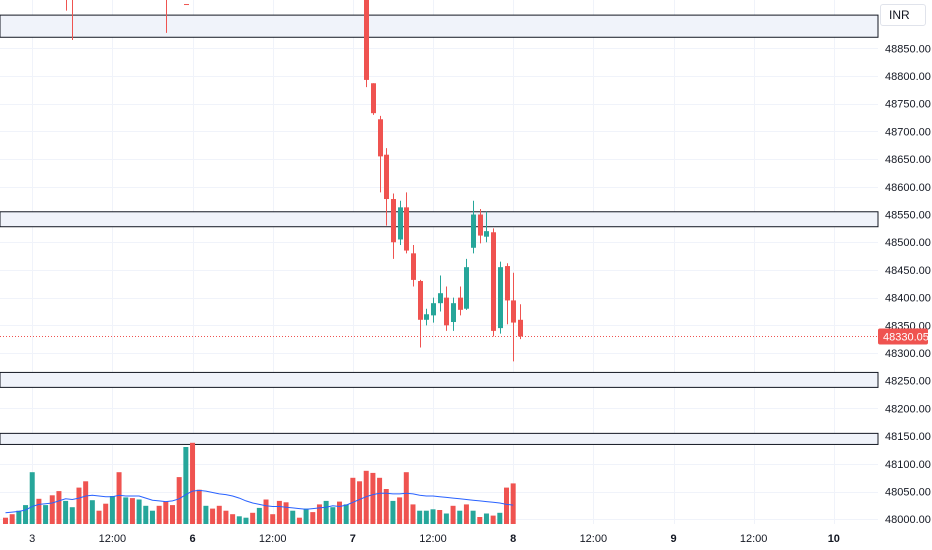 The height and width of the screenshot is (550, 932). What do you see at coordinates (908, 299) in the screenshot?
I see `price-tick-label-9: 48400.00` at bounding box center [908, 299].